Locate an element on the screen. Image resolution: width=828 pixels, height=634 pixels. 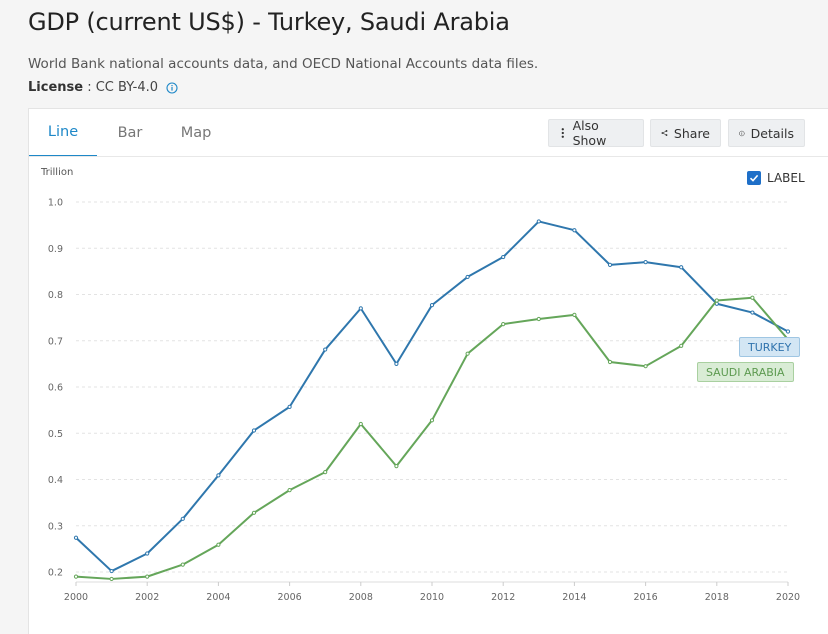
y-tick-label: 0.6 is located at coordinates (55, 388).